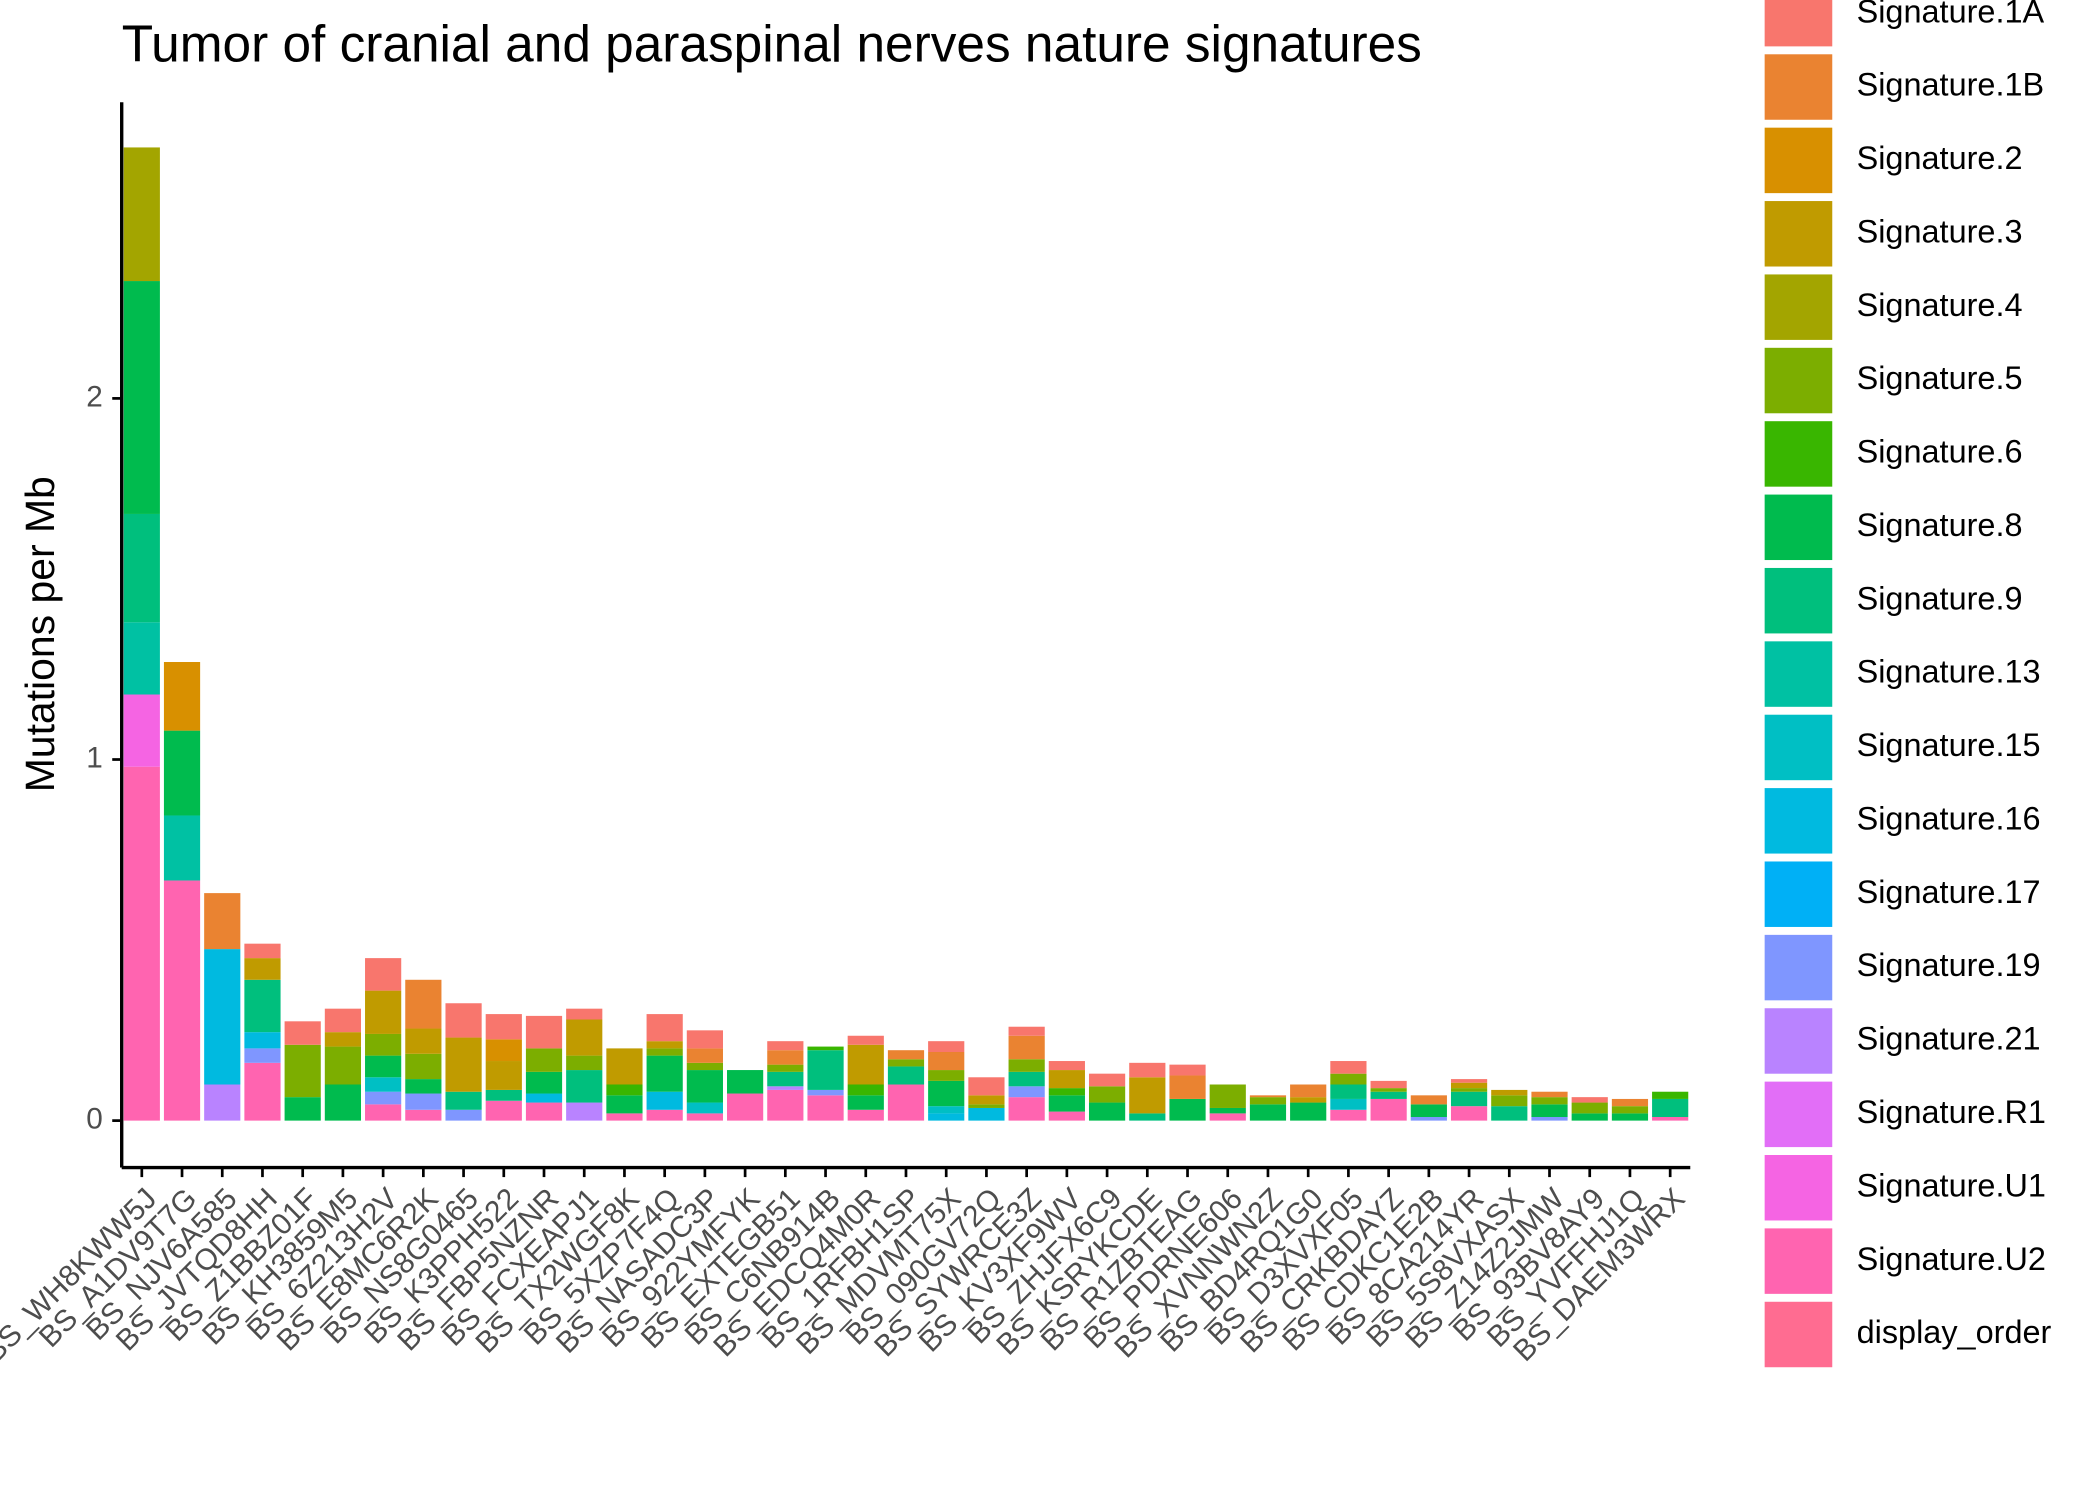  Describe the element at coordinates (1951, 1258) in the screenshot. I see `legend-label: Signature.U2` at that location.